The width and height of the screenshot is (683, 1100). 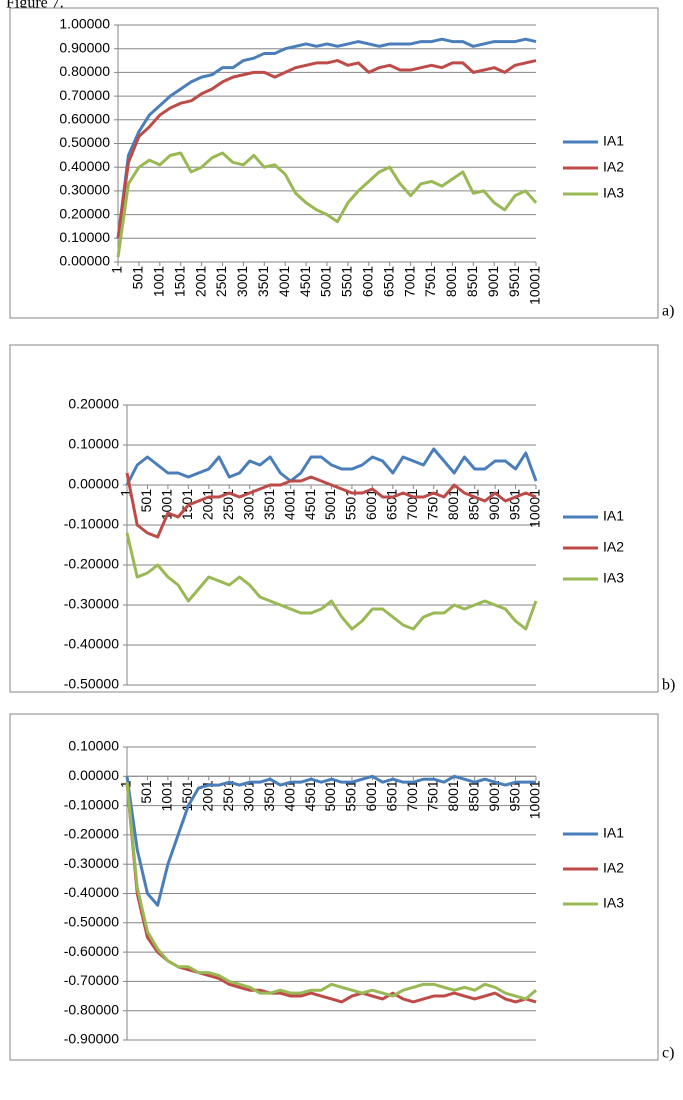 What do you see at coordinates (91, 1009) in the screenshot?
I see `y-tick-label: -0.80000` at bounding box center [91, 1009].